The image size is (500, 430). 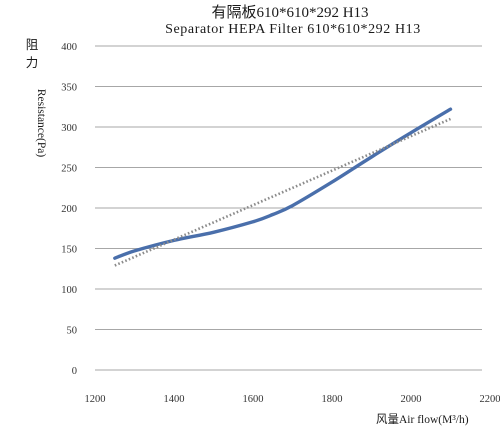 What do you see at coordinates (174, 399) in the screenshot?
I see `x-tick-label: 1400` at bounding box center [174, 399].